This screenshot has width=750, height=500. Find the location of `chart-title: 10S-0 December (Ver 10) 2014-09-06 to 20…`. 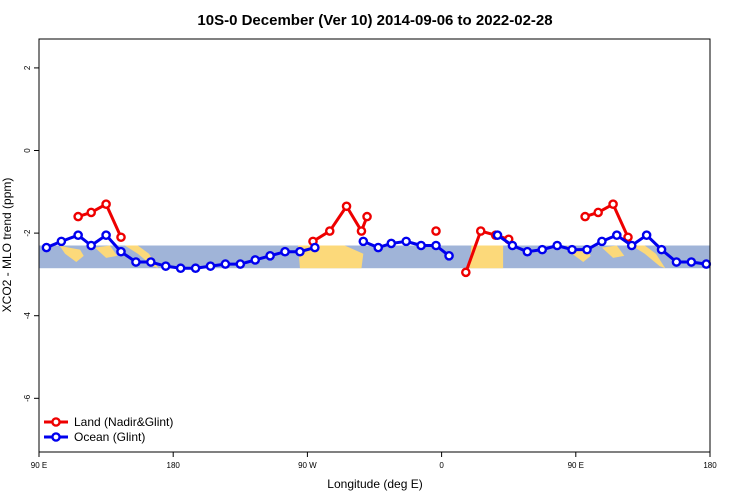

chart-title: 10S-0 December (Ver 10) 2014-09-06 to 20… is located at coordinates (374, 20).